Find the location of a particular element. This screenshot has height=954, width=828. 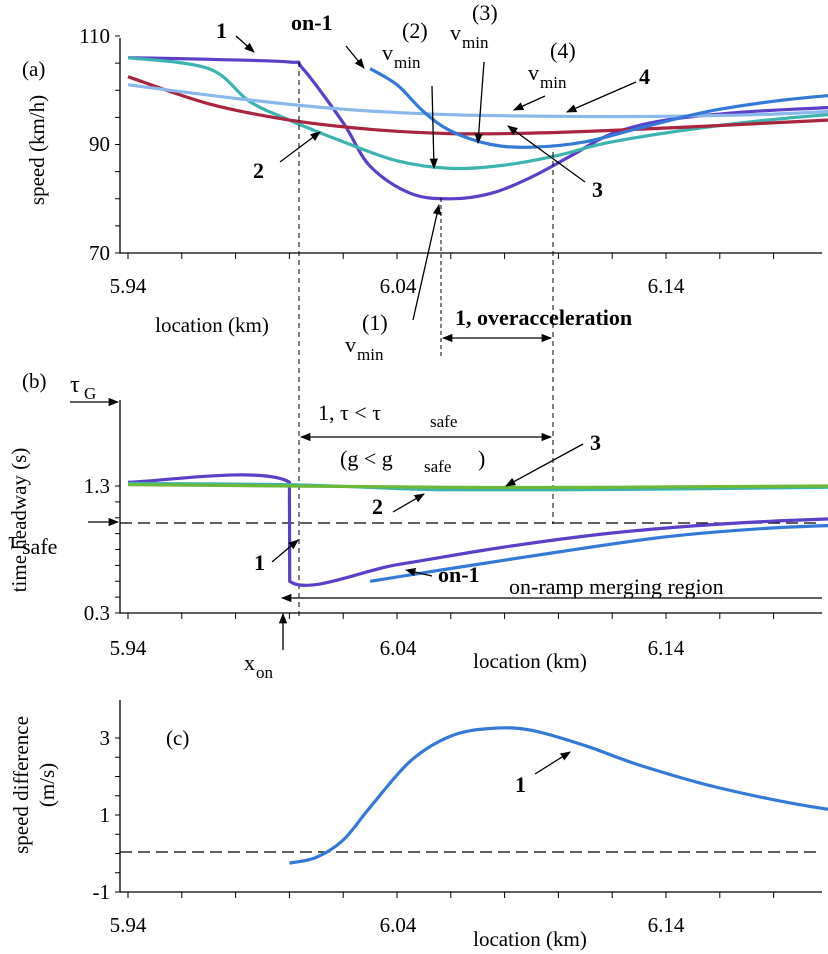

curve-1-label-a: 1 is located at coordinates (221, 30).